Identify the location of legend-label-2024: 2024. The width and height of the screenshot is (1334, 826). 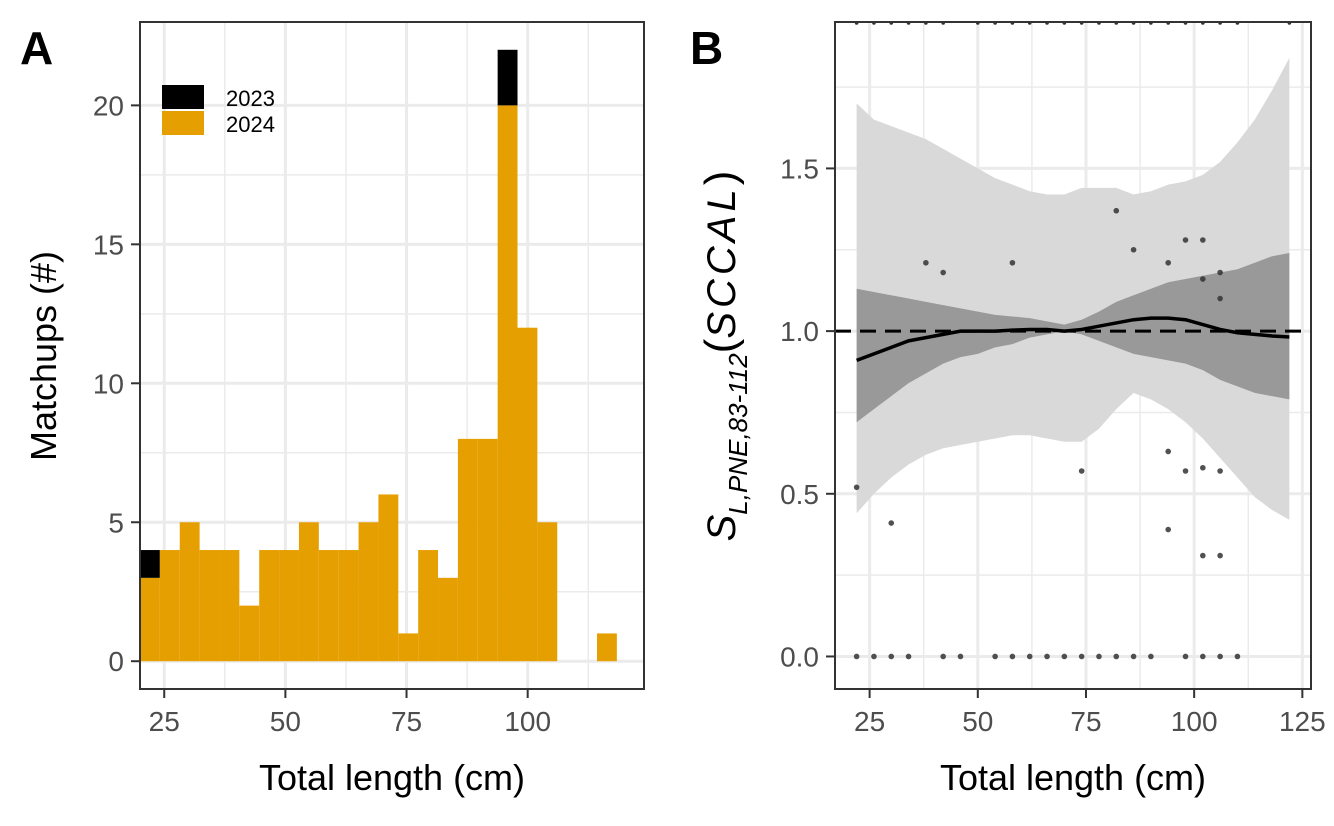
(250, 124).